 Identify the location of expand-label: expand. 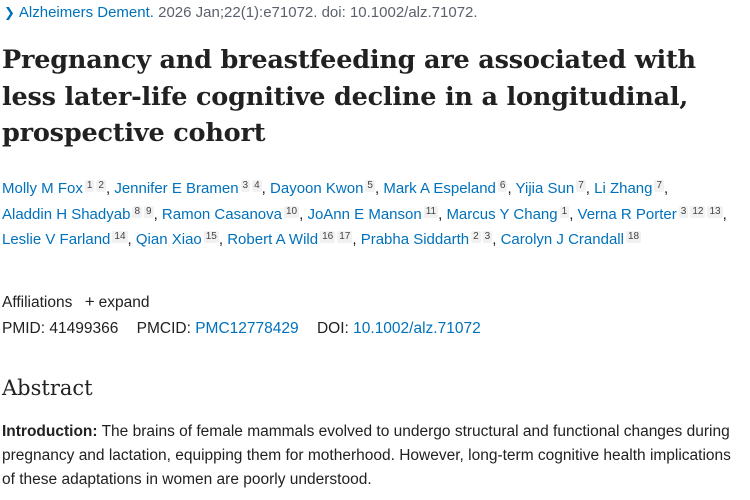
(124, 302).